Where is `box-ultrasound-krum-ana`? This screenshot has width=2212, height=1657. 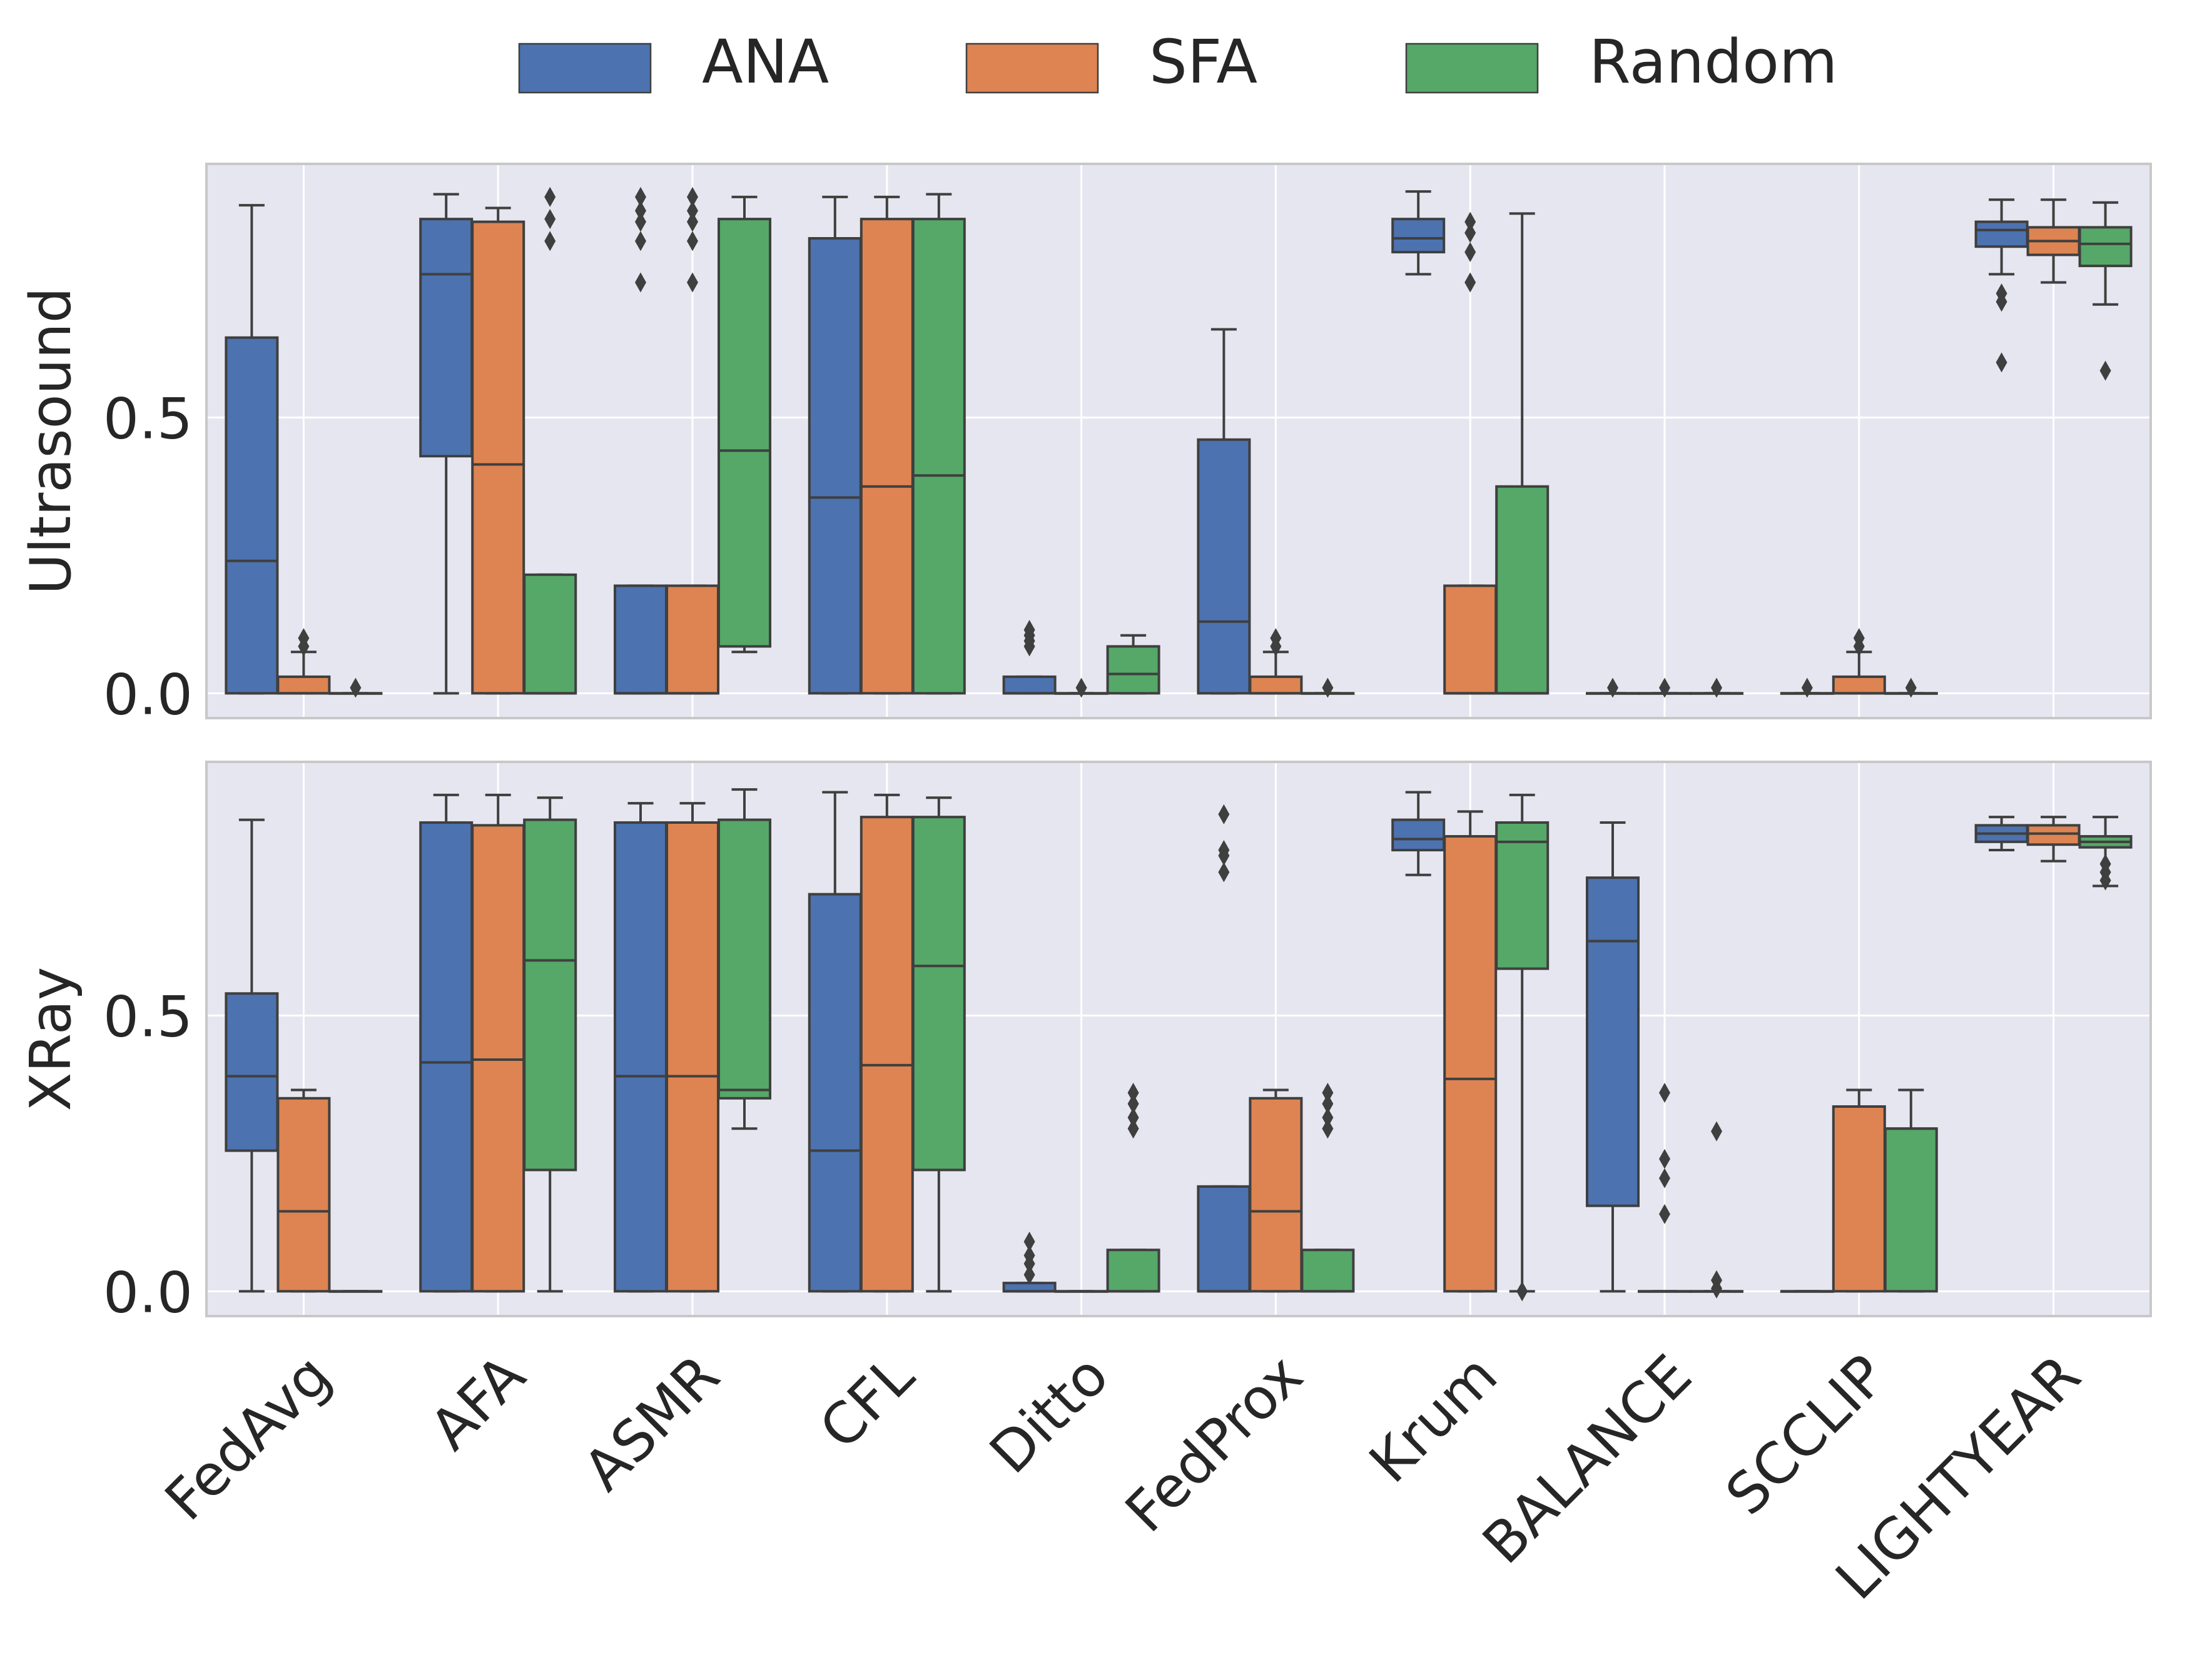
box-ultrasound-krum-ana is located at coordinates (1418, 233).